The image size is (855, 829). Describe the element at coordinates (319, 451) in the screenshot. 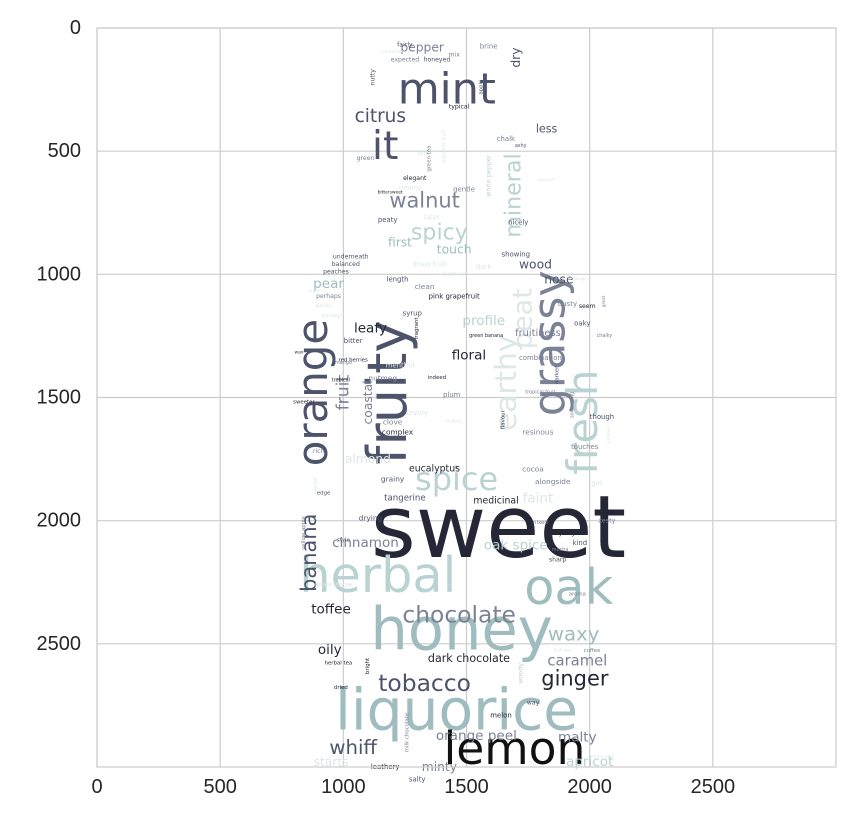

I see `cloud-word: rich` at that location.